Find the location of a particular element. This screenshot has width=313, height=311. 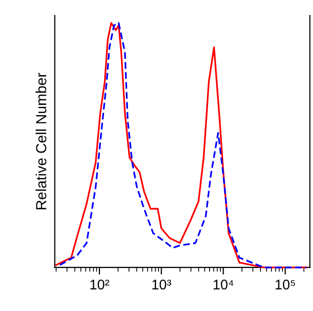

x-tick-label: 10⁴ is located at coordinates (224, 285).